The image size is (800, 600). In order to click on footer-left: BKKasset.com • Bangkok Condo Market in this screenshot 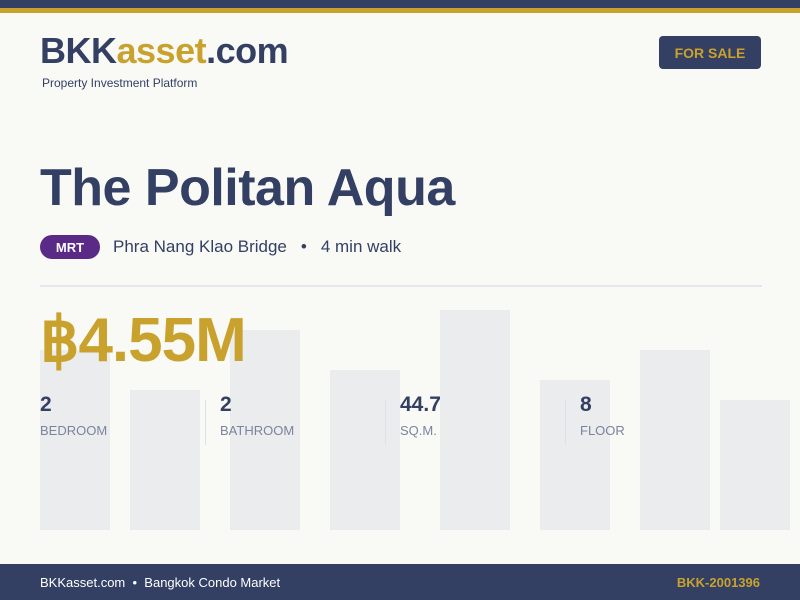, I will do `click(160, 582)`.